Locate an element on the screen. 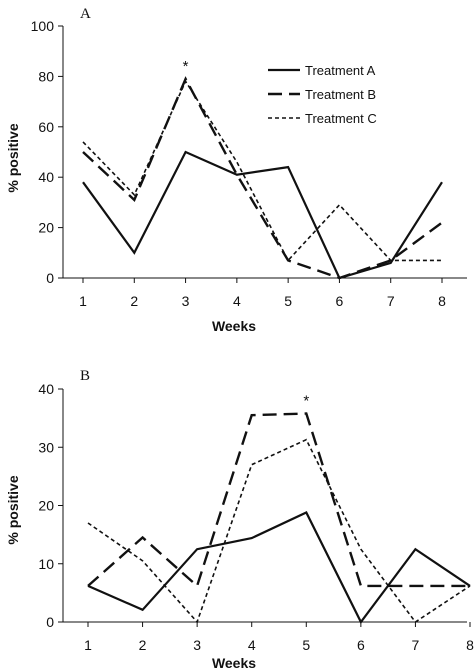  legend-label: Treatment B is located at coordinates (340, 94).